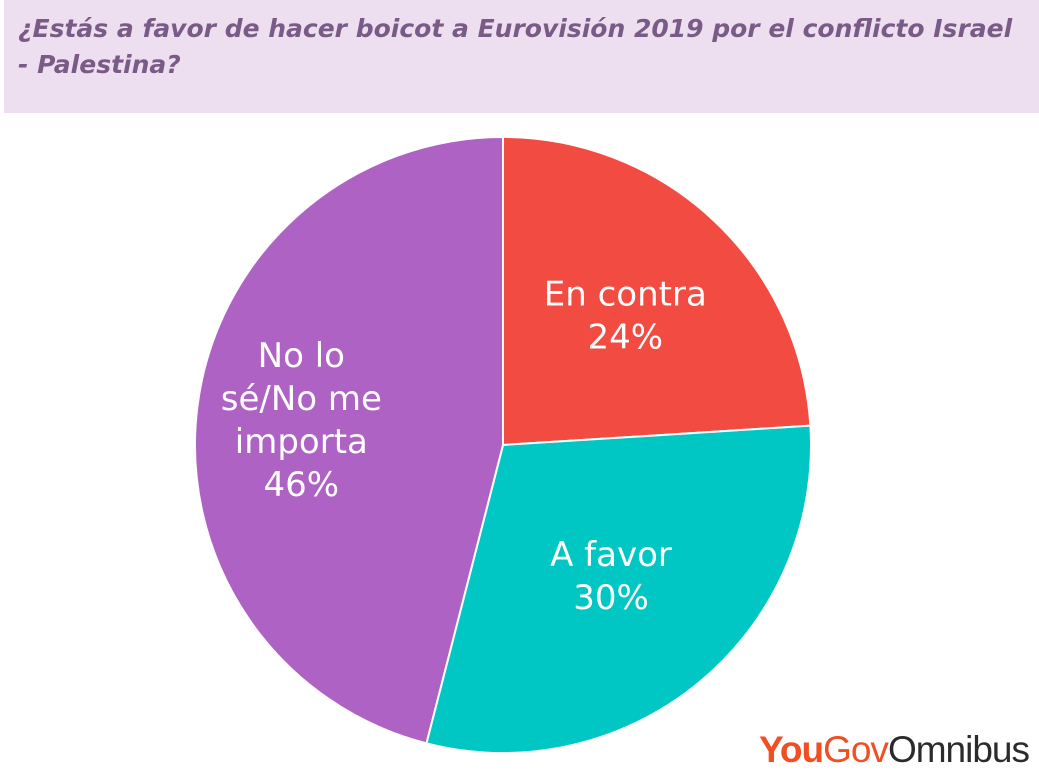  I want to click on logo-omnibus: Omnibus, so click(958, 749).